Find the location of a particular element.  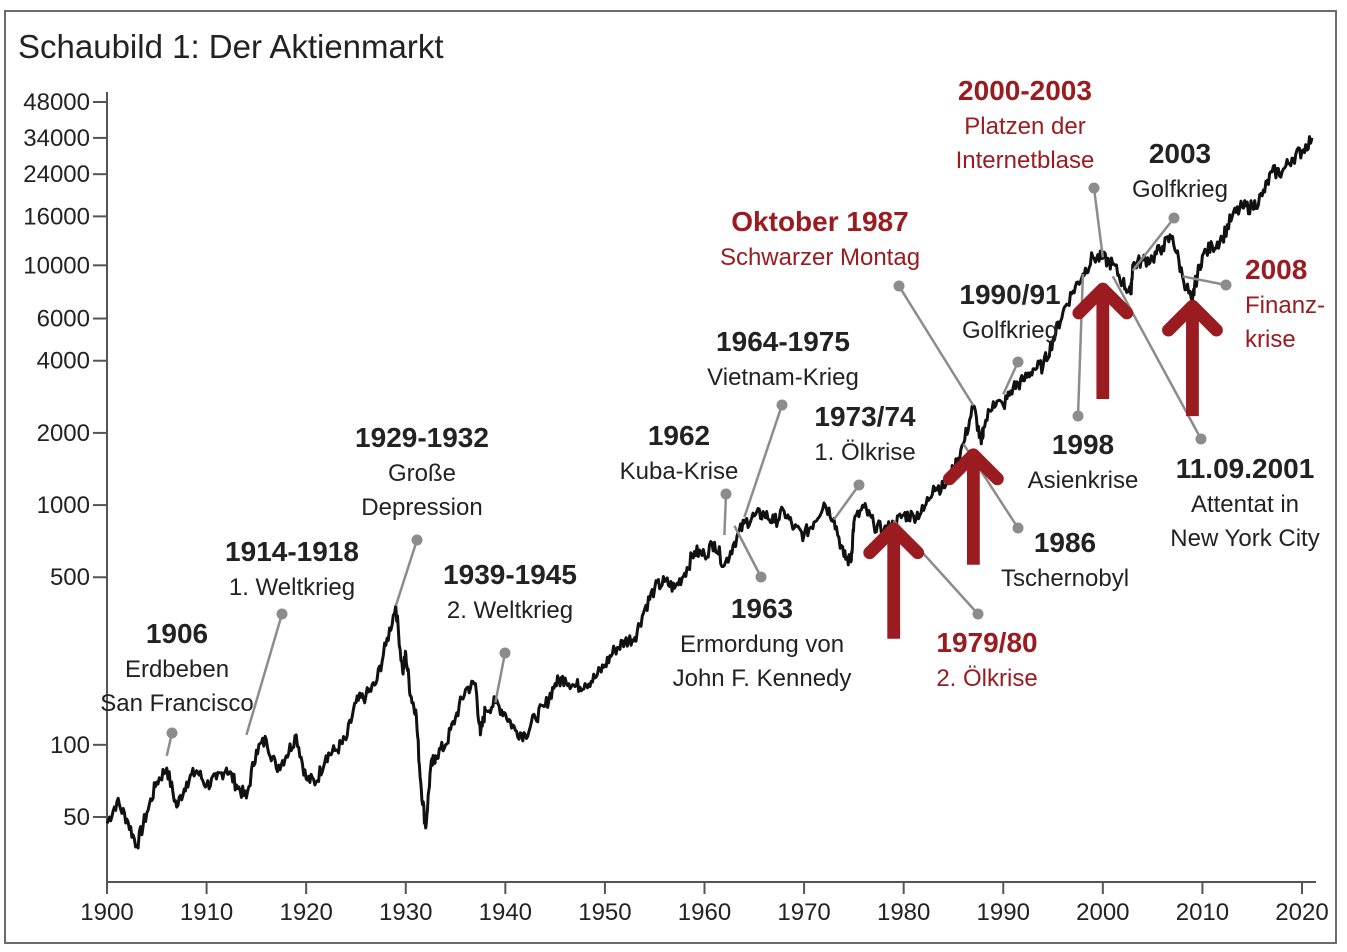

x-tick-label: 2020 is located at coordinates (1301, 912).